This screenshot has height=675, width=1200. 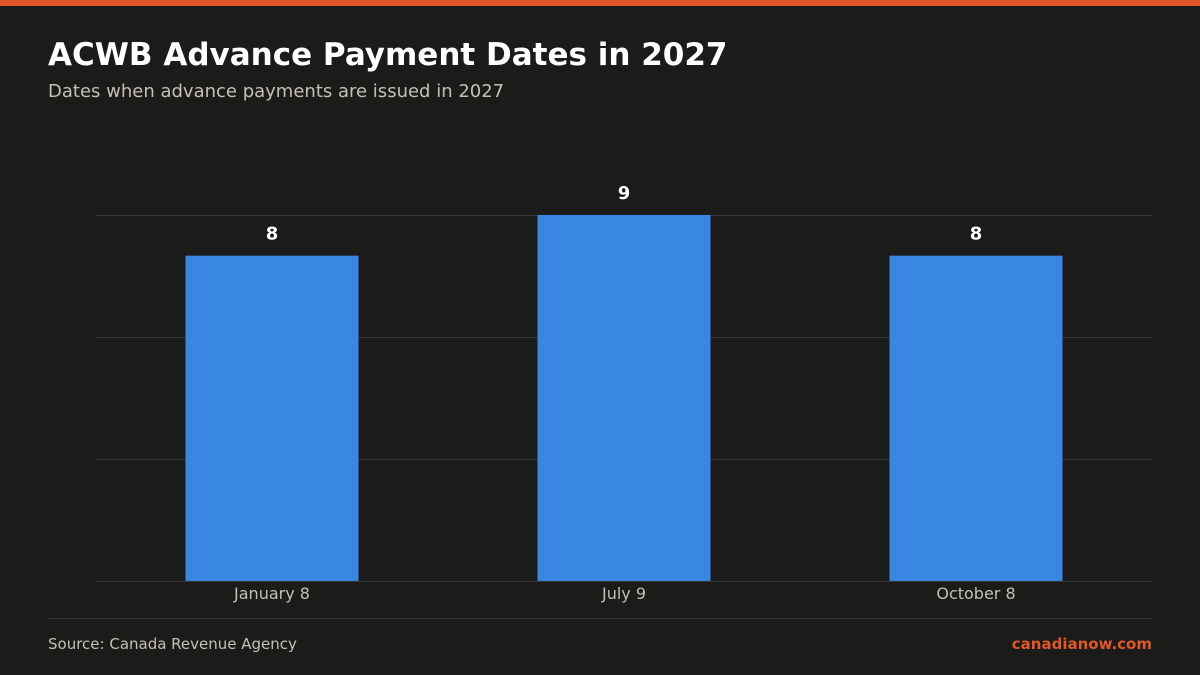 I want to click on x-tick-label: October 8, so click(x=975, y=593).